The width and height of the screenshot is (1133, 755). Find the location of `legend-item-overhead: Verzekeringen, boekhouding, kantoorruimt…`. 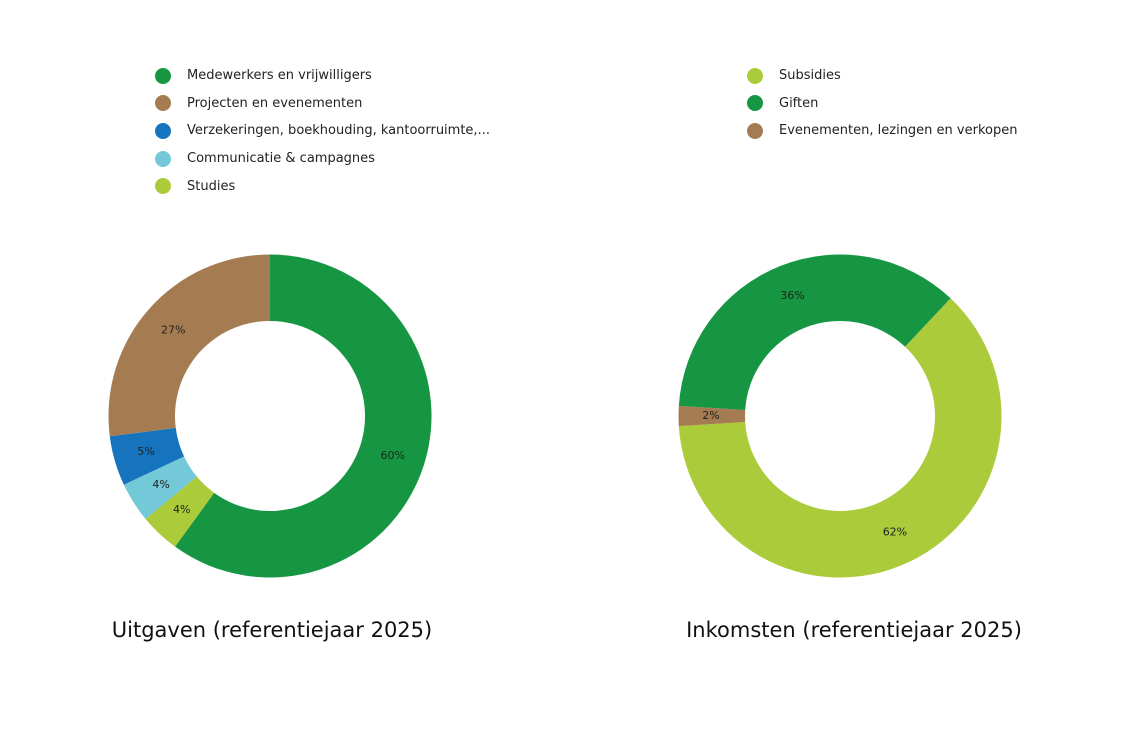

legend-item-overhead: Verzekeringen, boekhouding, kantoorruimt… is located at coordinates (322, 131).